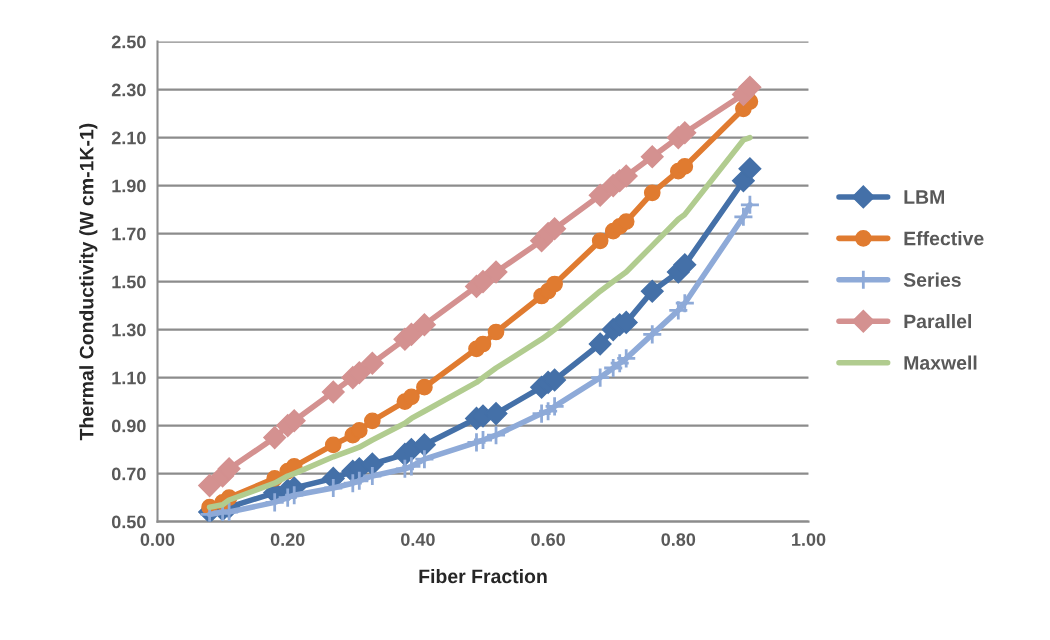 Image resolution: width=1050 pixels, height=640 pixels. What do you see at coordinates (128, 90) in the screenshot?
I see `y-tick-label: 2.30` at bounding box center [128, 90].